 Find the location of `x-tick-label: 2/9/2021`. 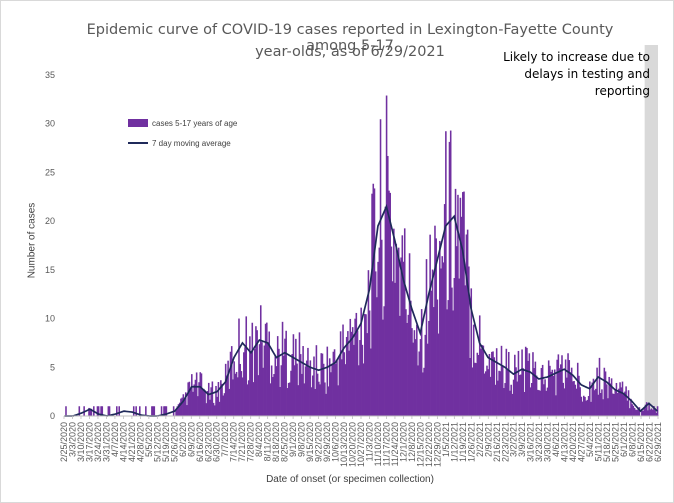

x-tick-label: 2/9/2021 is located at coordinates (488, 439).